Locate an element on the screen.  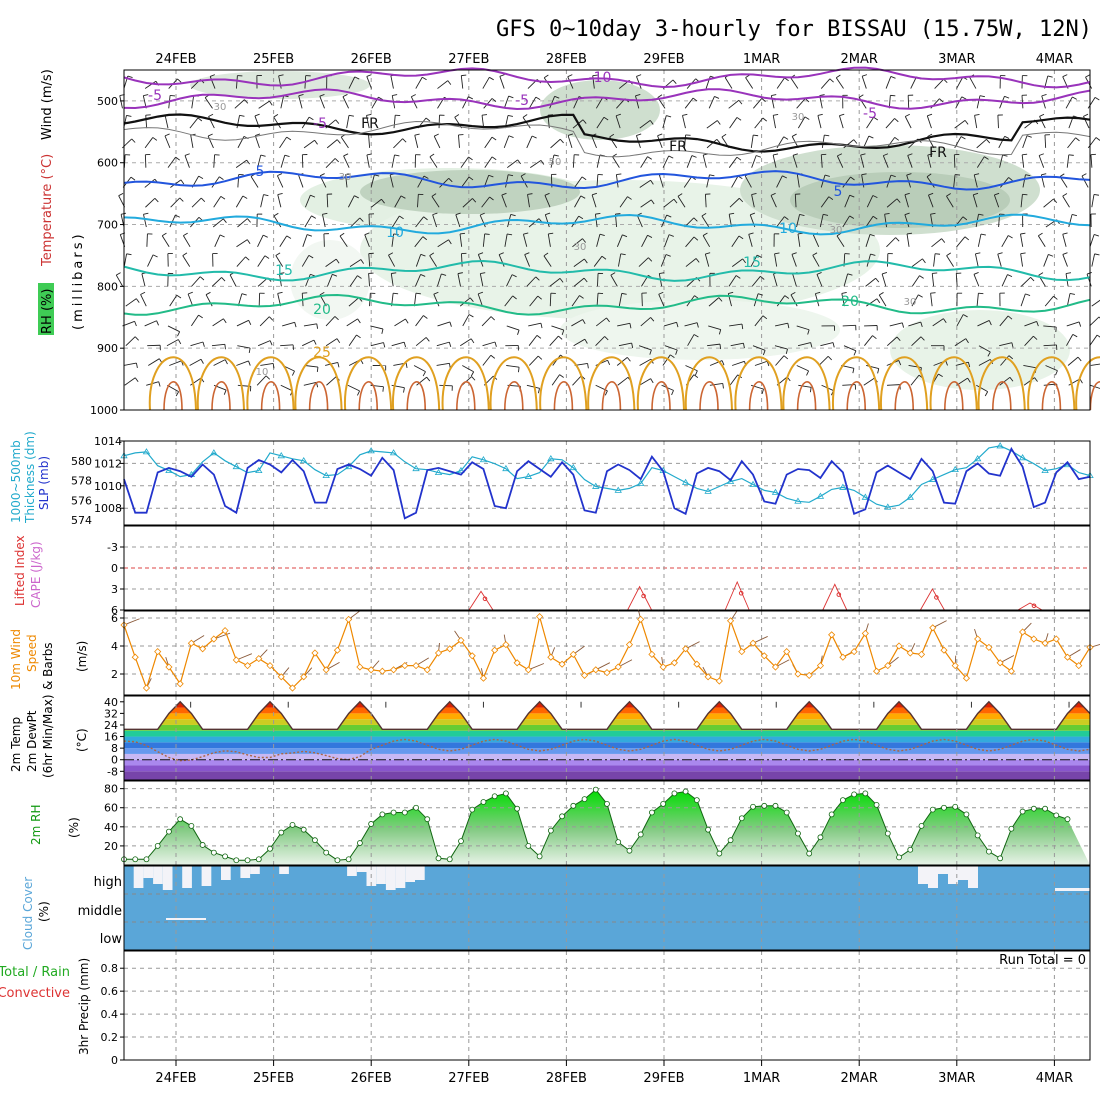
temp2m-label-3: (6hr Min/Max) is located at coordinates (48, 737).